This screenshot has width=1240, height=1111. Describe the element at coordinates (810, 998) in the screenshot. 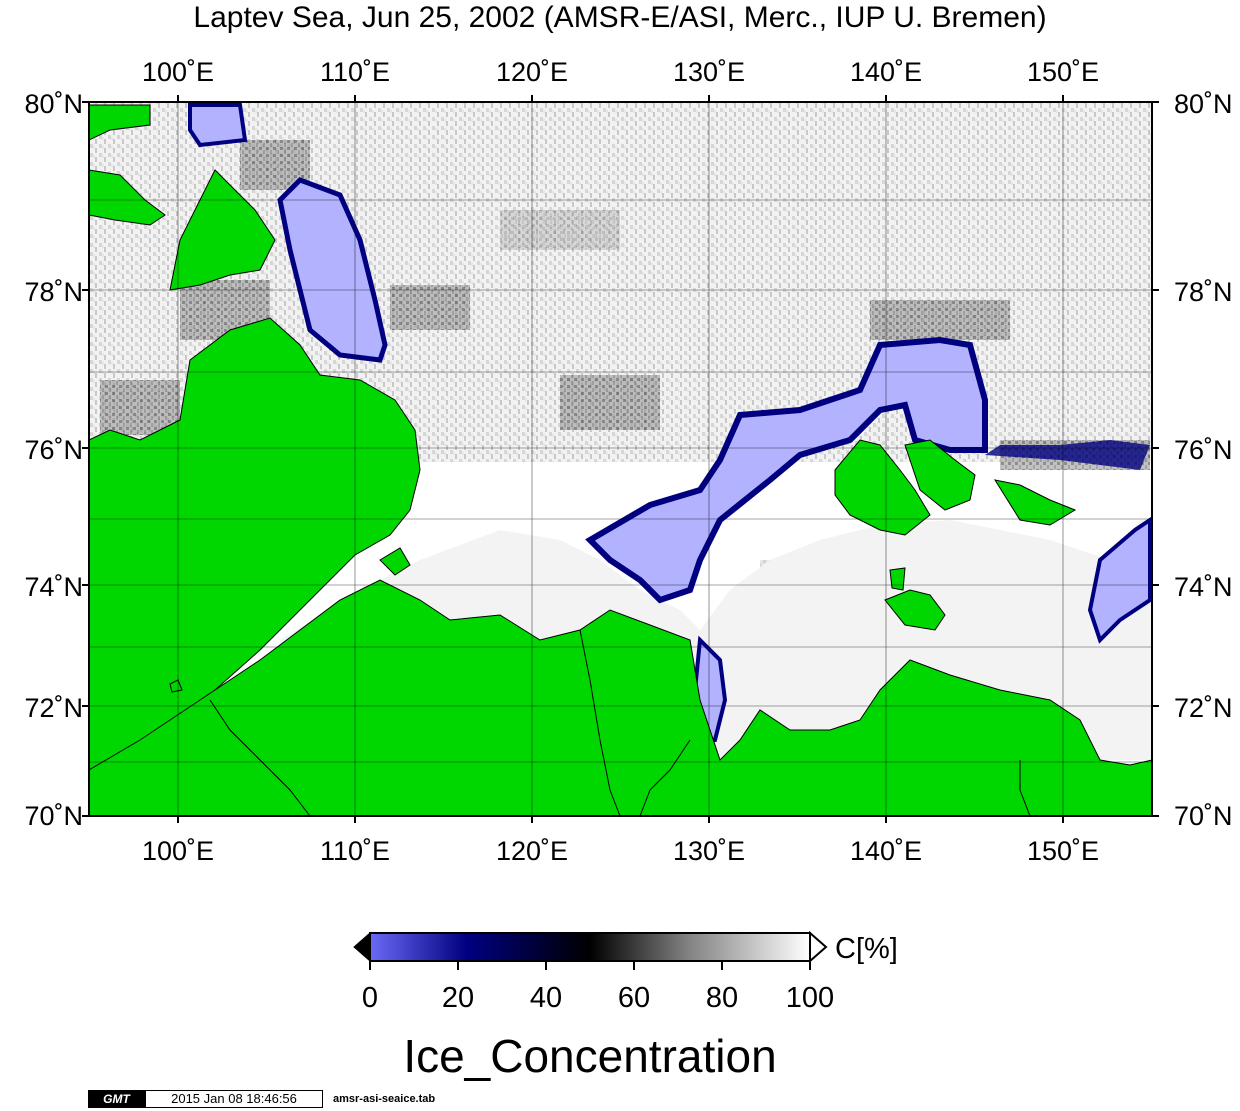

I see `colorbar-tick-label: 100` at that location.